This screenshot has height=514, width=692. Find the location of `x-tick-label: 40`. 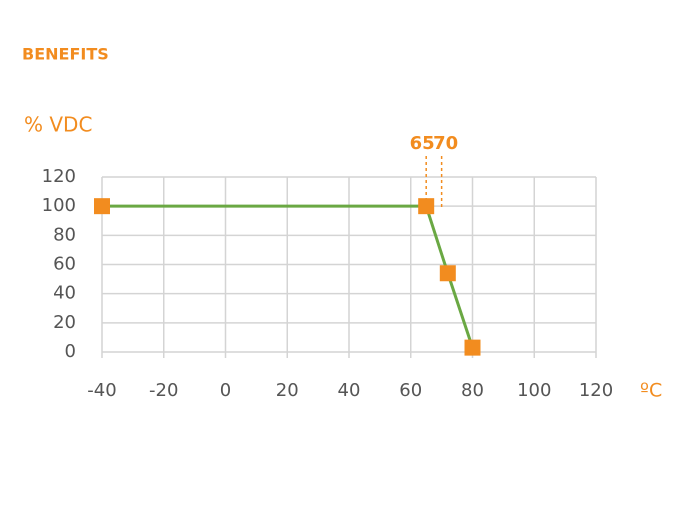

x-tick-label: 40 is located at coordinates (349, 390).